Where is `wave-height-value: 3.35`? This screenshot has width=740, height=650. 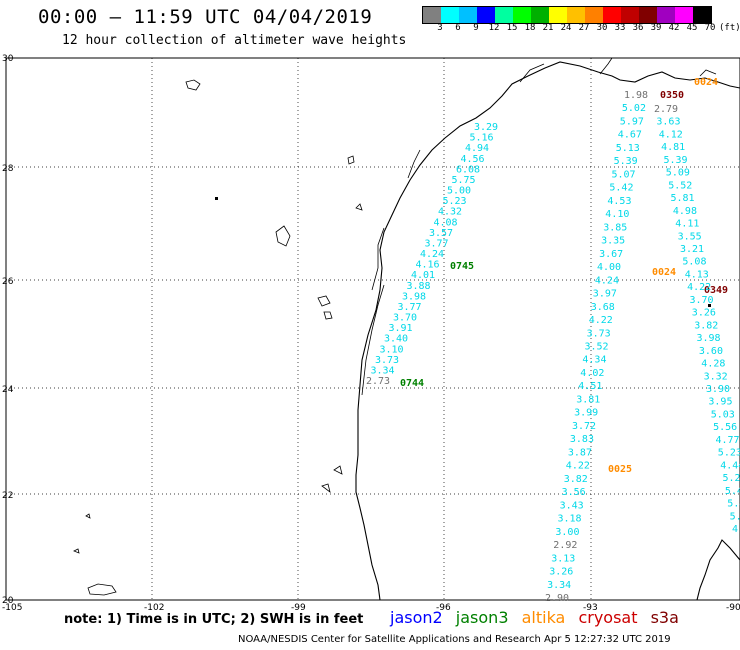 wave-height-value: 3.35 is located at coordinates (613, 241).